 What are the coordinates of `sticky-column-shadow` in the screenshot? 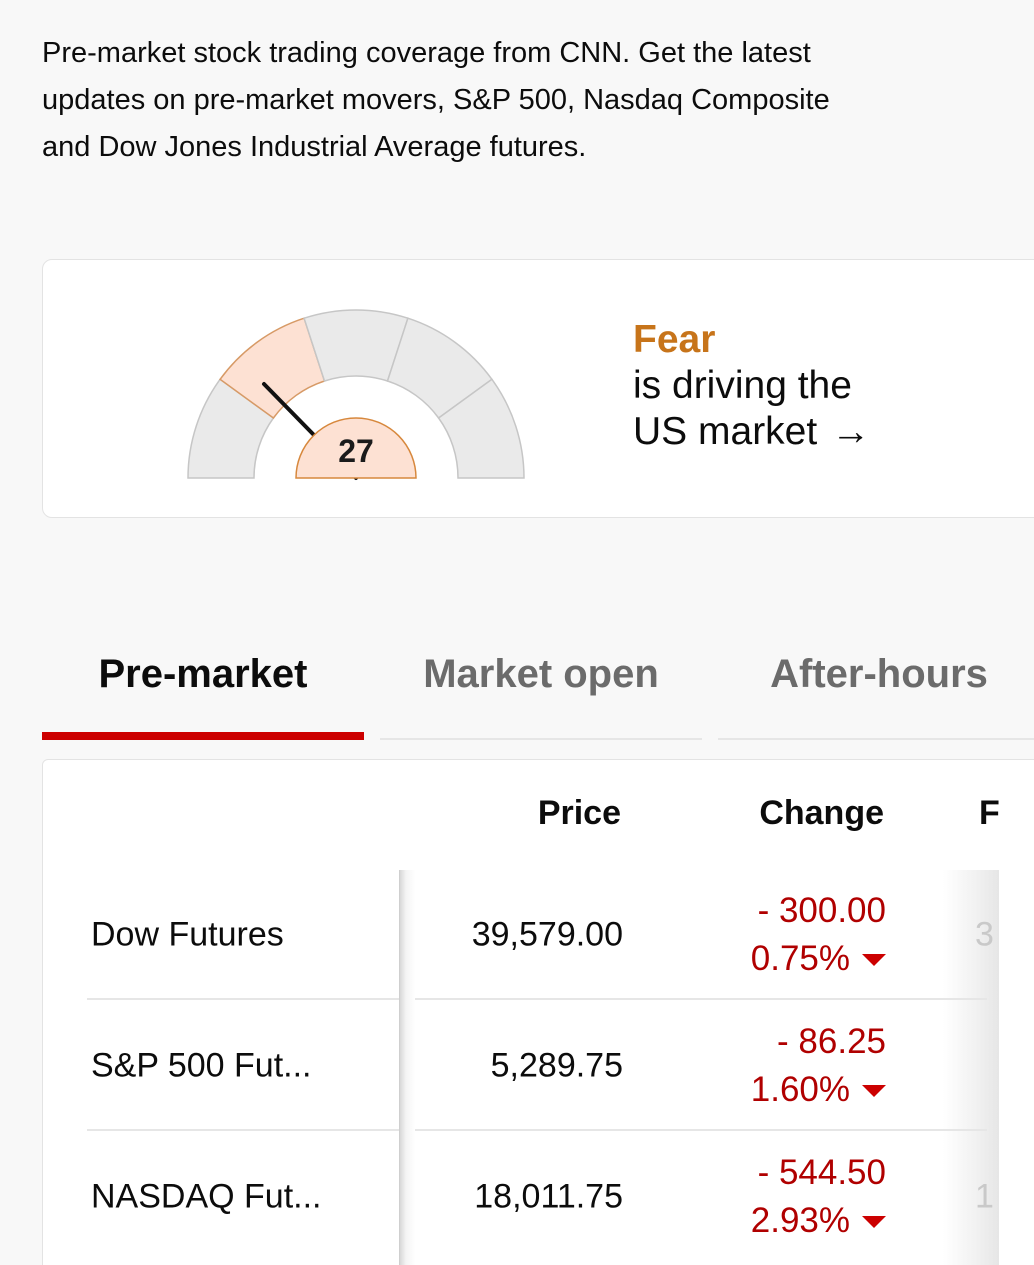 It's located at (407, 1067).